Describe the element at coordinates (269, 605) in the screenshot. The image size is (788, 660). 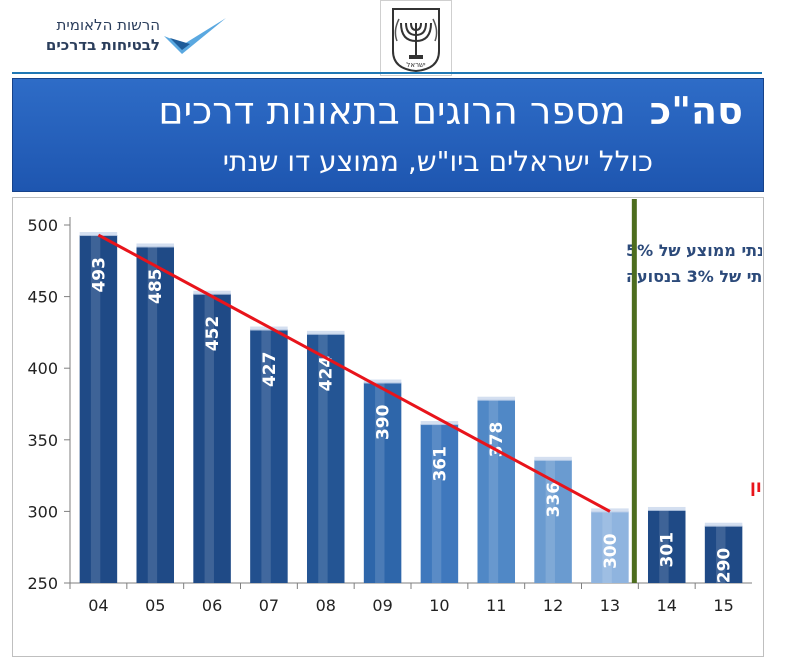
I see `x-tick-label: 07` at that location.